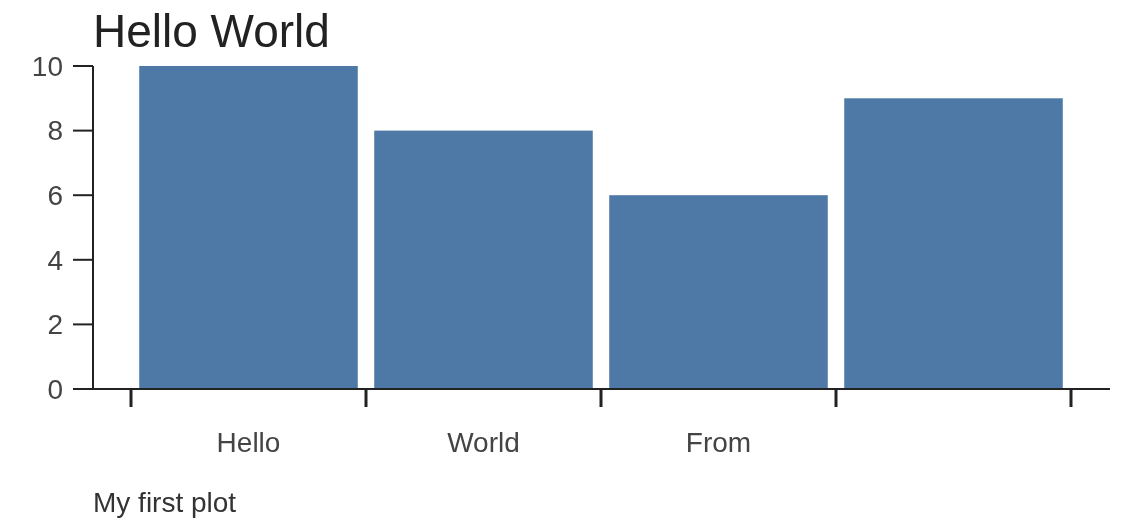 Image resolution: width=1140 pixels, height=528 pixels. I want to click on y-tick-label: 4, so click(55, 260).